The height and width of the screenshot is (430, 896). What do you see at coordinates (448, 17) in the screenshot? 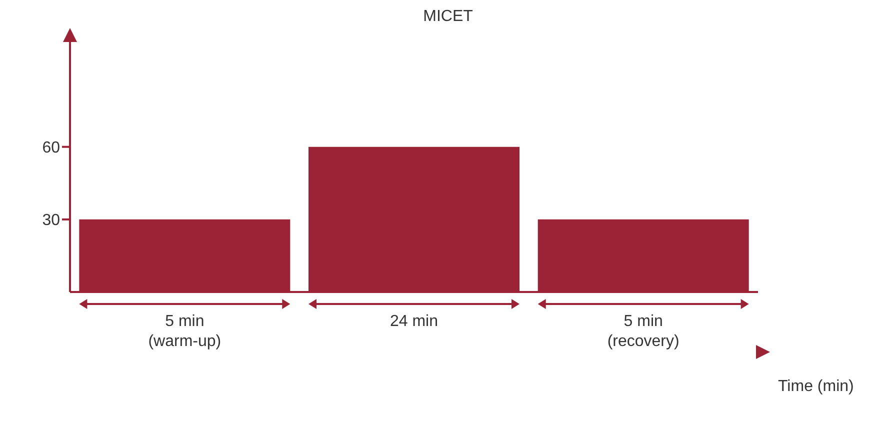
I see `chart-title: MICET` at bounding box center [448, 17].